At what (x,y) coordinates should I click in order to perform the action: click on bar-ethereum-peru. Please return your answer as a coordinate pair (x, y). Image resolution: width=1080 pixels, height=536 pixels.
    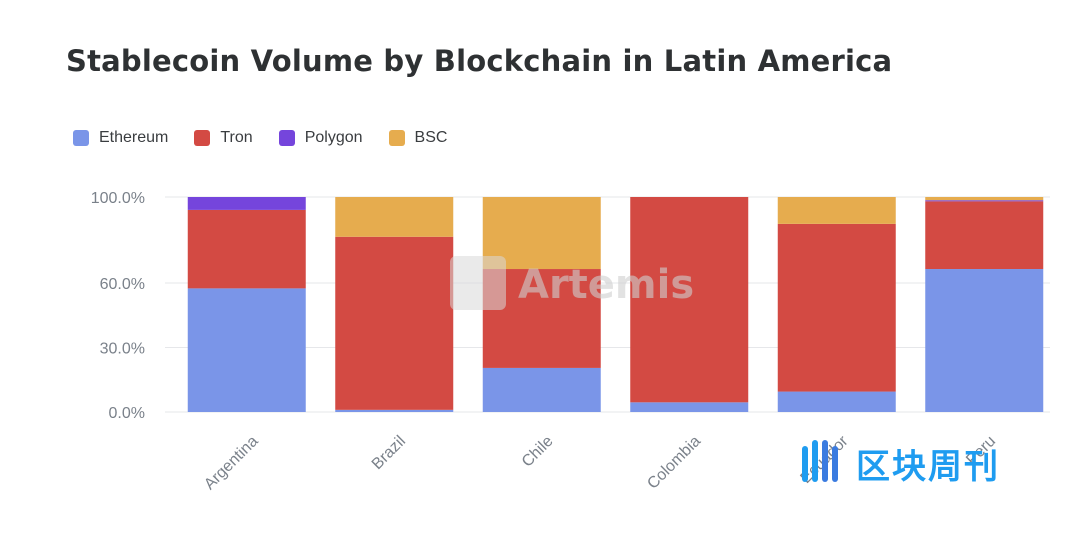
    Looking at the image, I should click on (984, 340).